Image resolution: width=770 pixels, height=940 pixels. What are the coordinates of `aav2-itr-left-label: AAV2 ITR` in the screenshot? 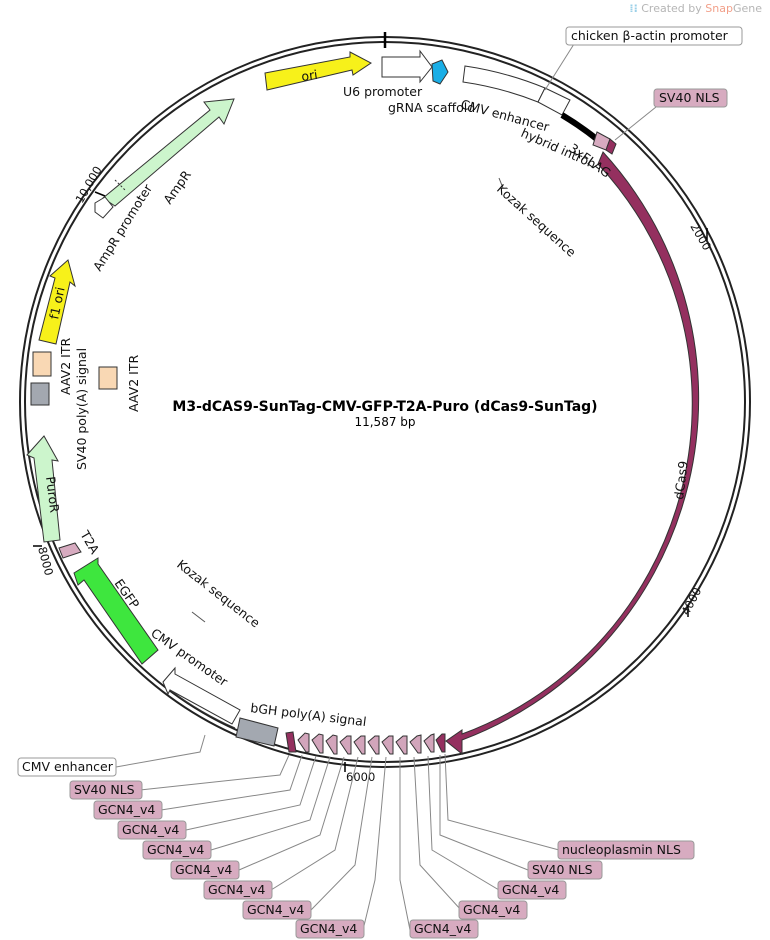 It's located at (65, 366).